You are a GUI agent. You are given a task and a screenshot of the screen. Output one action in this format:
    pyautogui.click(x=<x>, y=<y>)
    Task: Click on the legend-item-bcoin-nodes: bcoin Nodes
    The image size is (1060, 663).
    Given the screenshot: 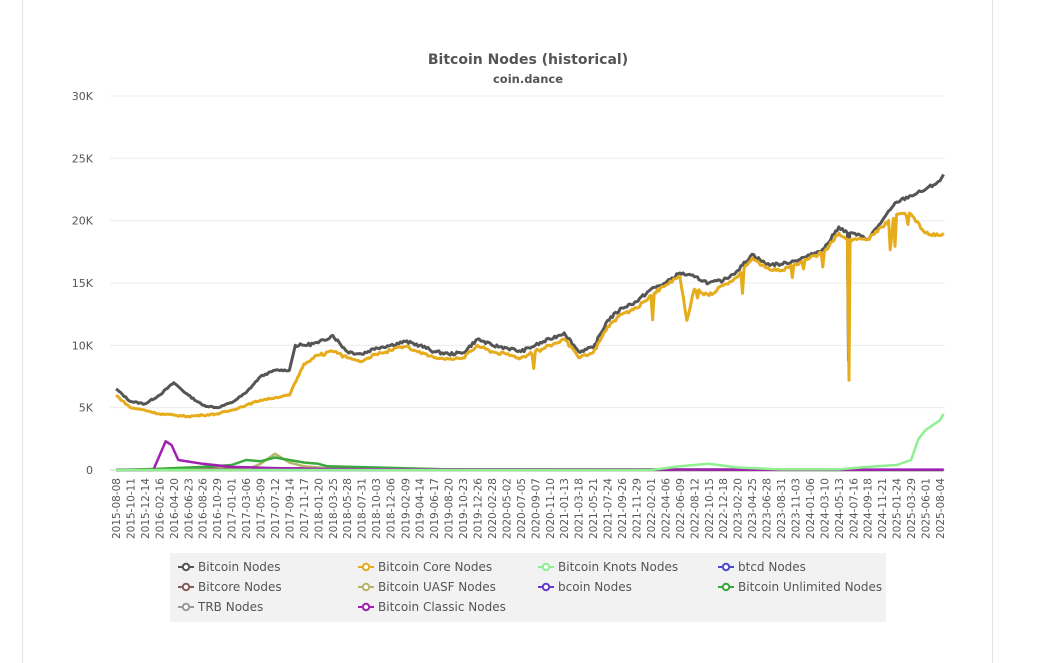 What is the action you would take?
    pyautogui.click(x=620, y=587)
    